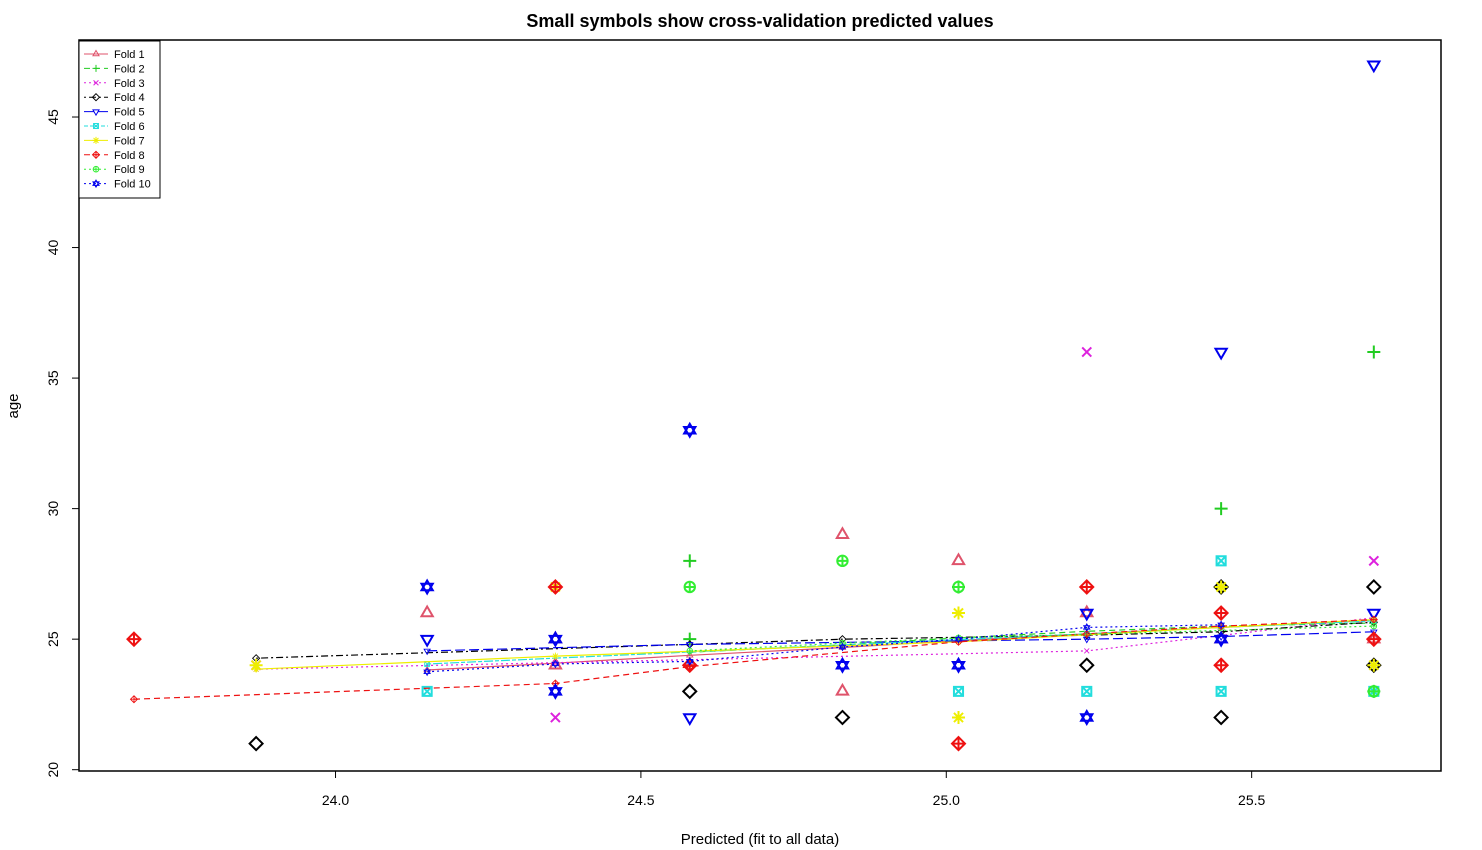 This screenshot has height=850, width=1482. Describe the element at coordinates (640, 800) in the screenshot. I see `x-tick-label: 24.5` at that location.